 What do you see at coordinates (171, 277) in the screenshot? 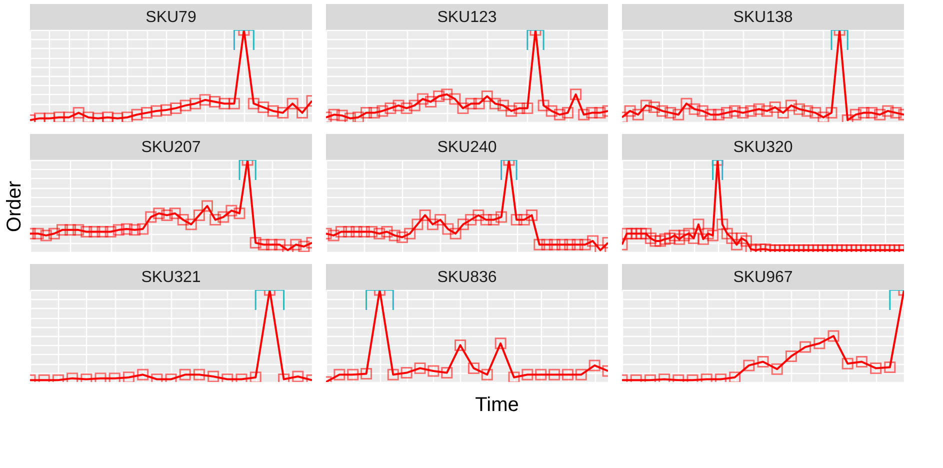
I see `chart-title: SKU321` at bounding box center [171, 277].